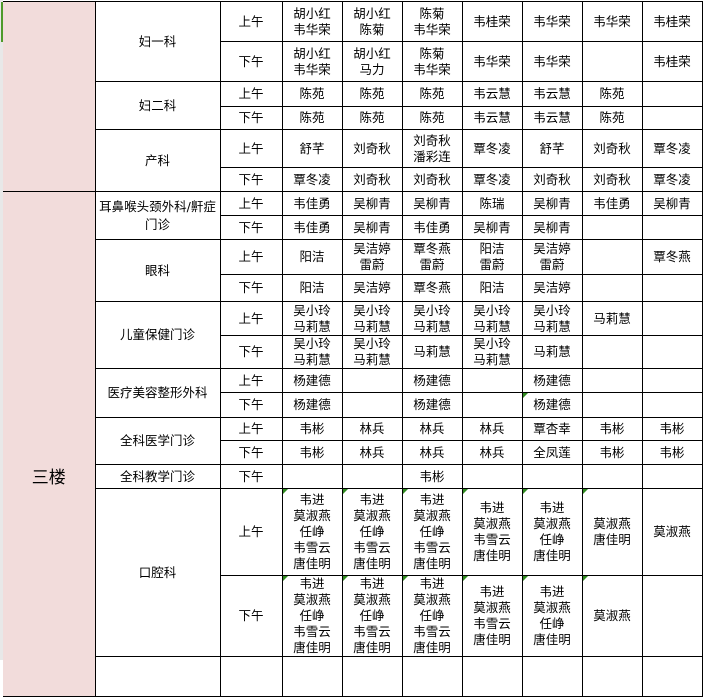 This screenshot has width=706, height=697. Describe the element at coordinates (157, 476) in the screenshot. I see `department-cell: 全科教学门诊` at that location.